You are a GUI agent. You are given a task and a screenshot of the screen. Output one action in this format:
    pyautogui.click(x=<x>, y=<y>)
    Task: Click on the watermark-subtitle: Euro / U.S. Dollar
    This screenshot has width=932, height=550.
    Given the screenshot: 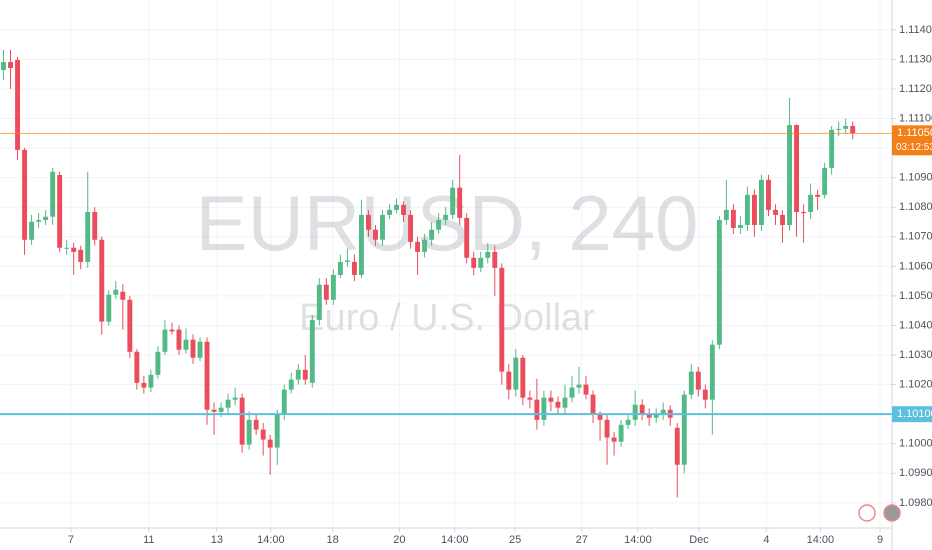 What is the action you would take?
    pyautogui.click(x=447, y=318)
    